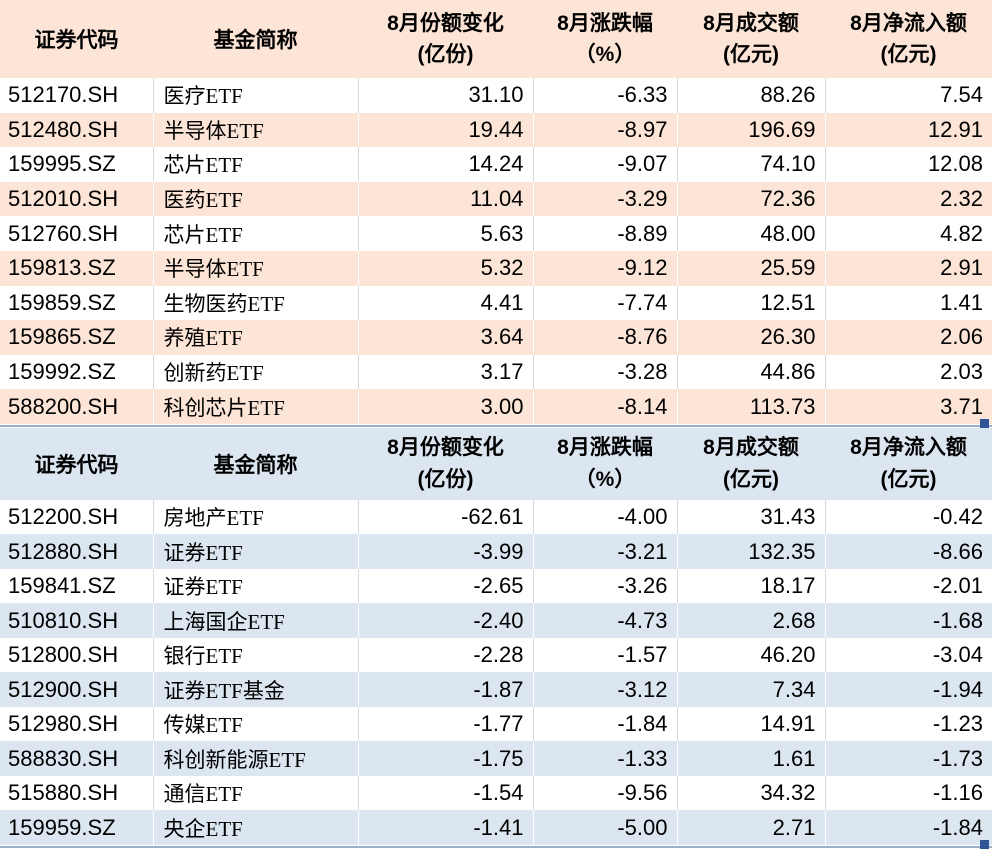 This screenshot has height=849, width=992. What do you see at coordinates (605, 655) in the screenshot?
I see `cell-pct-change: -1.57` at bounding box center [605, 655].